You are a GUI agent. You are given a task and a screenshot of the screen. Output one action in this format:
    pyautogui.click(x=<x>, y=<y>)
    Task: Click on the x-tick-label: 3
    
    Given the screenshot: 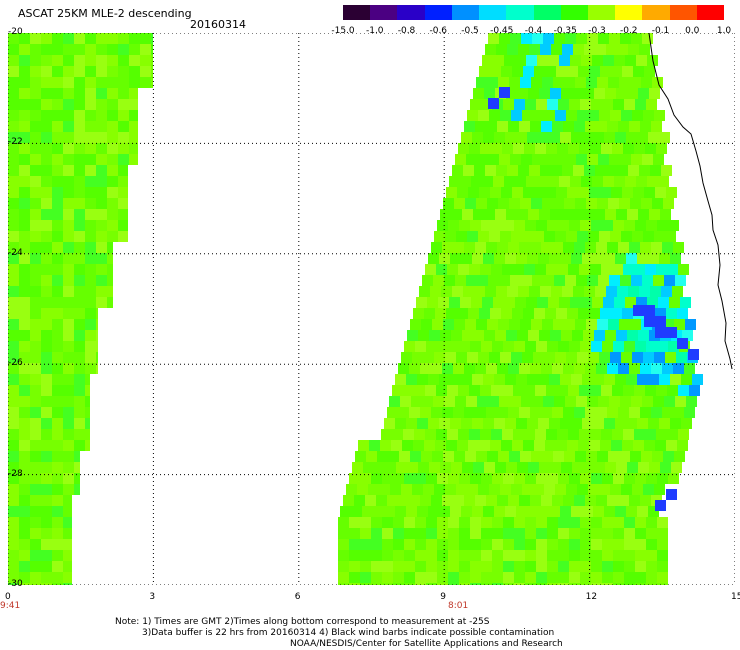 What is the action you would take?
    pyautogui.click(x=152, y=597)
    